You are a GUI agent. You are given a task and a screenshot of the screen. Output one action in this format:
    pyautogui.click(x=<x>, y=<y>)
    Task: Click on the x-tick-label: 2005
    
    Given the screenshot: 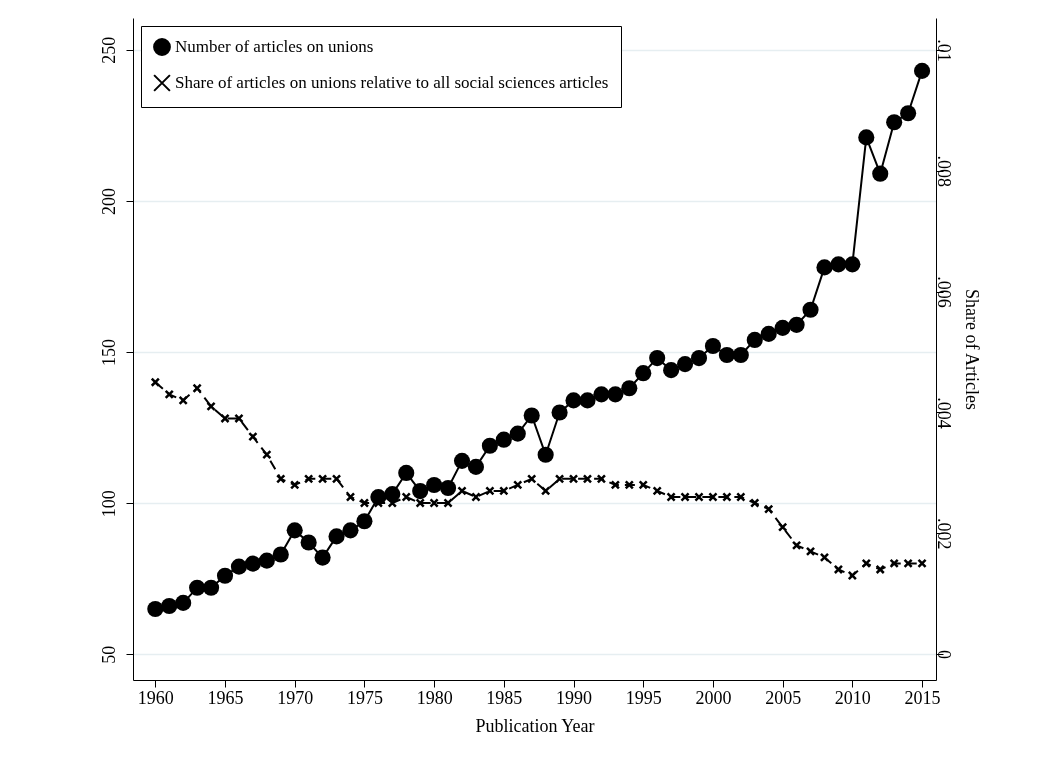 What is the action you would take?
    pyautogui.click(x=783, y=697)
    